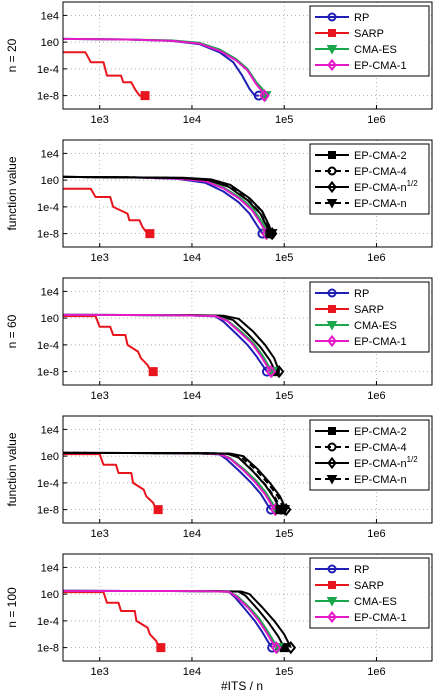 The width and height of the screenshot is (440, 697). I want to click on y-axis-label: n = 60, so click(12, 331).